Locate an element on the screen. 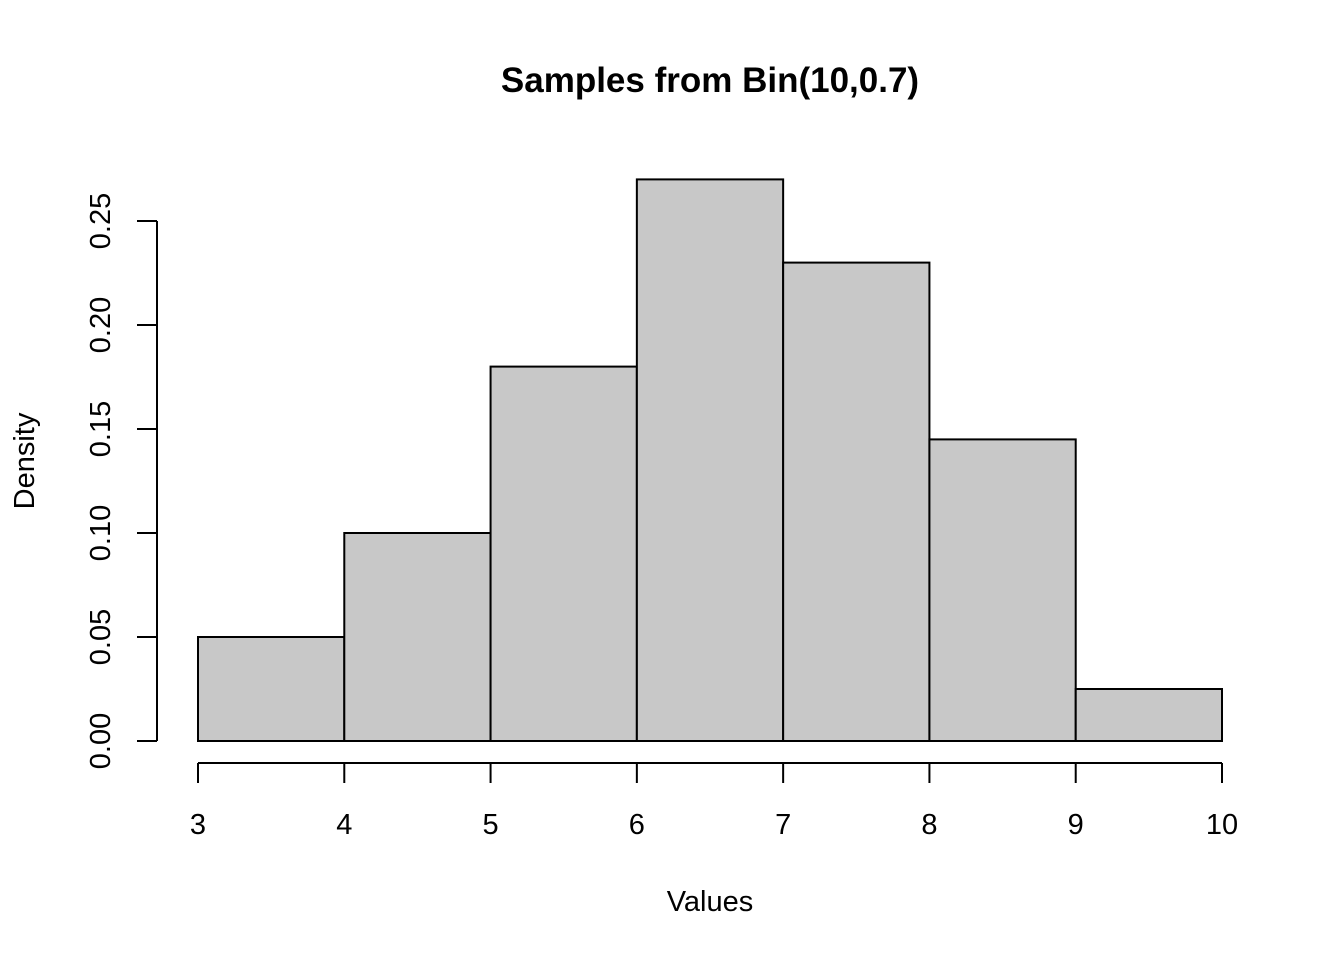 This screenshot has width=1344, height=960. x-axis-label: Values is located at coordinates (710, 902).